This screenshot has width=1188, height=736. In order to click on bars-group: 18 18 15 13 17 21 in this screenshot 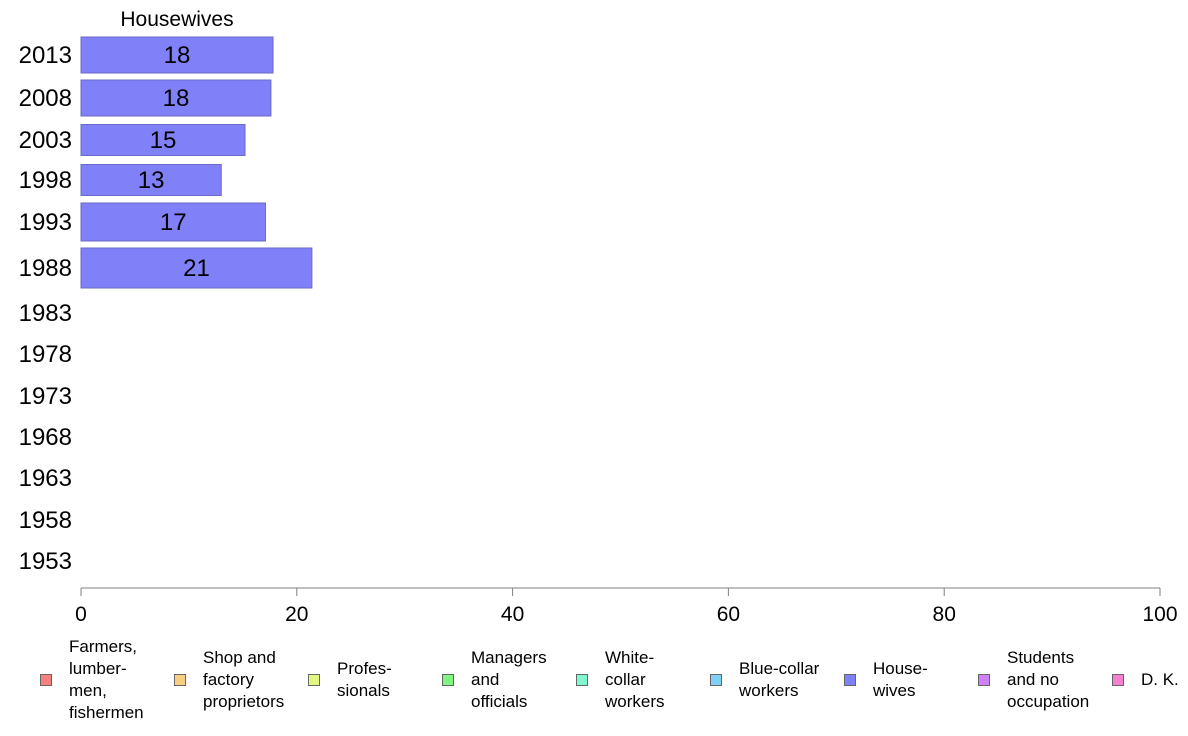, I will do `click(196, 162)`.